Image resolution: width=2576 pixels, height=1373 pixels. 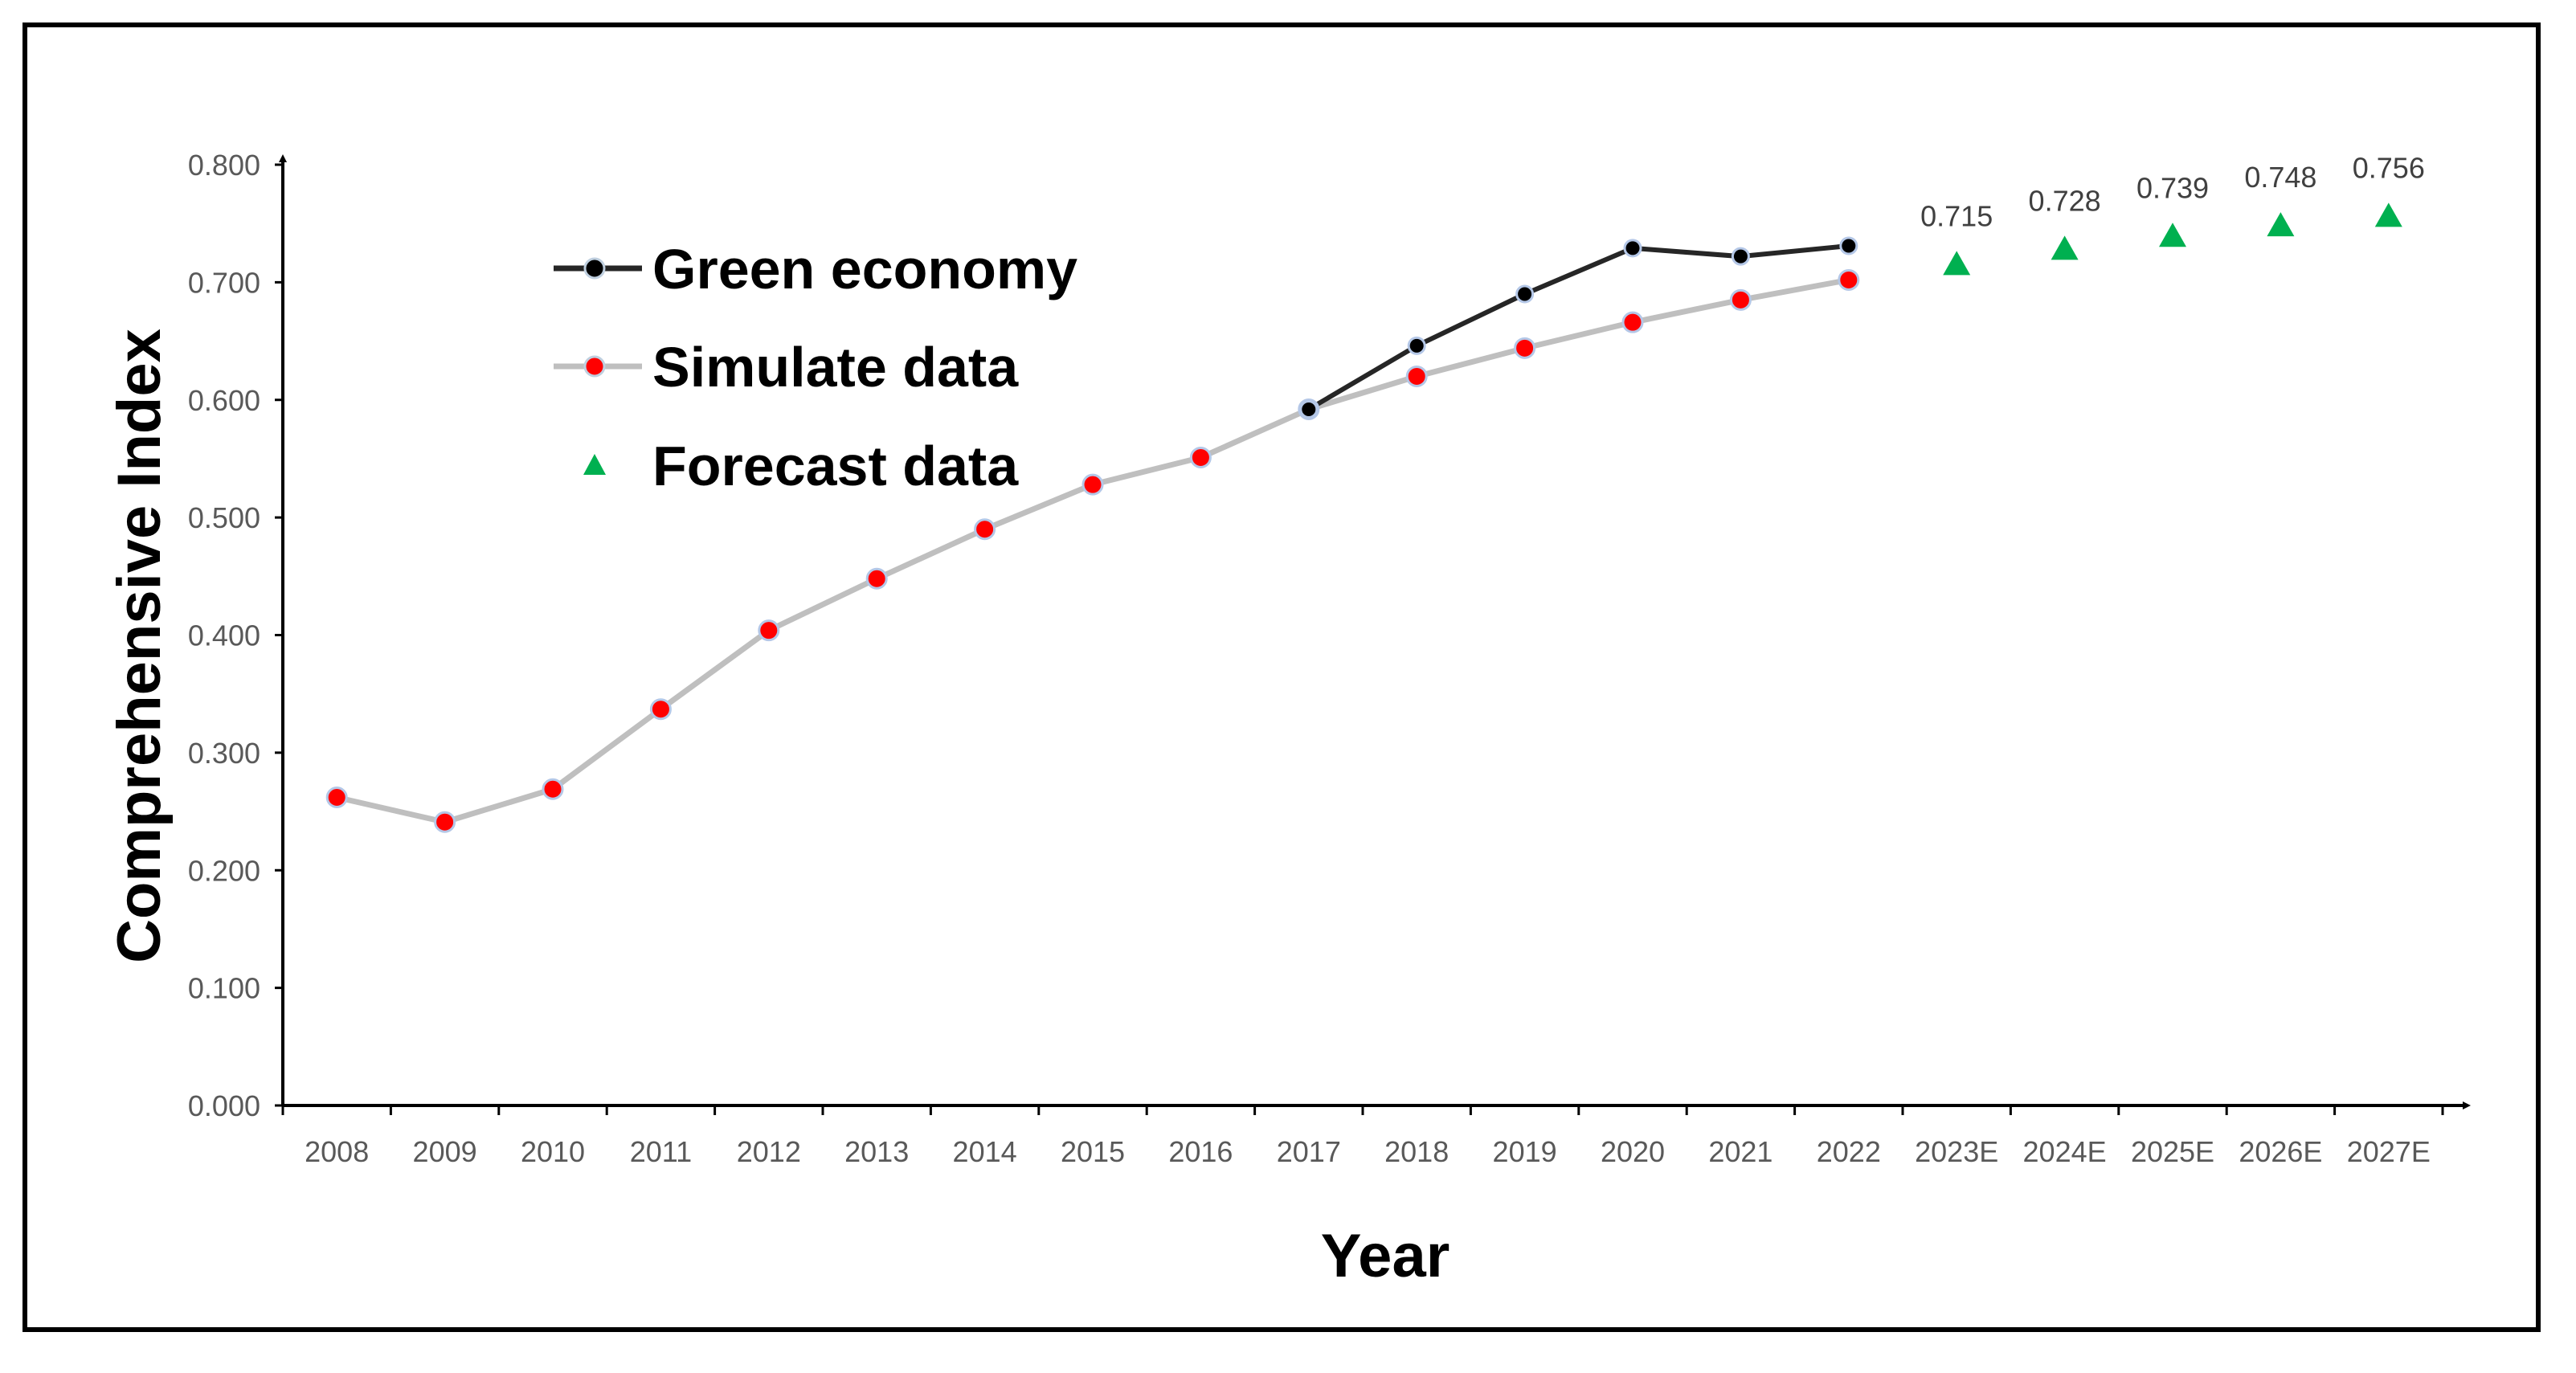 I want to click on data-label-forecast: 0.756, so click(x=2389, y=167).